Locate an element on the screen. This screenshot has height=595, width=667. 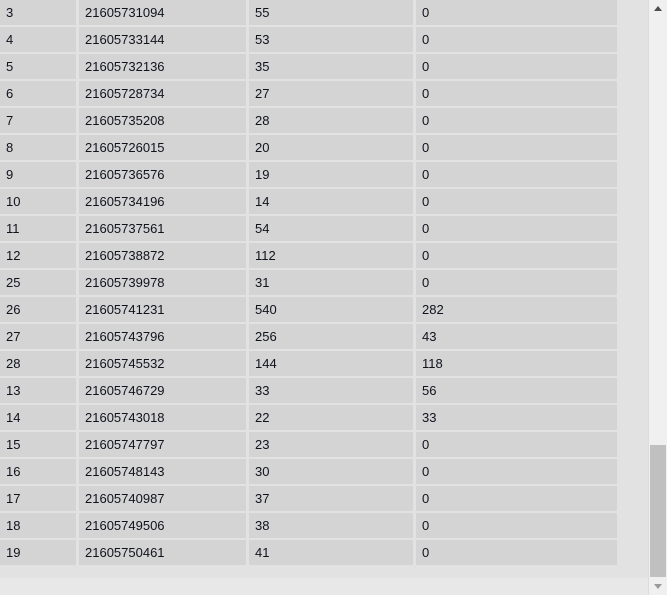
cell-value2: 118 is located at coordinates (516, 363).